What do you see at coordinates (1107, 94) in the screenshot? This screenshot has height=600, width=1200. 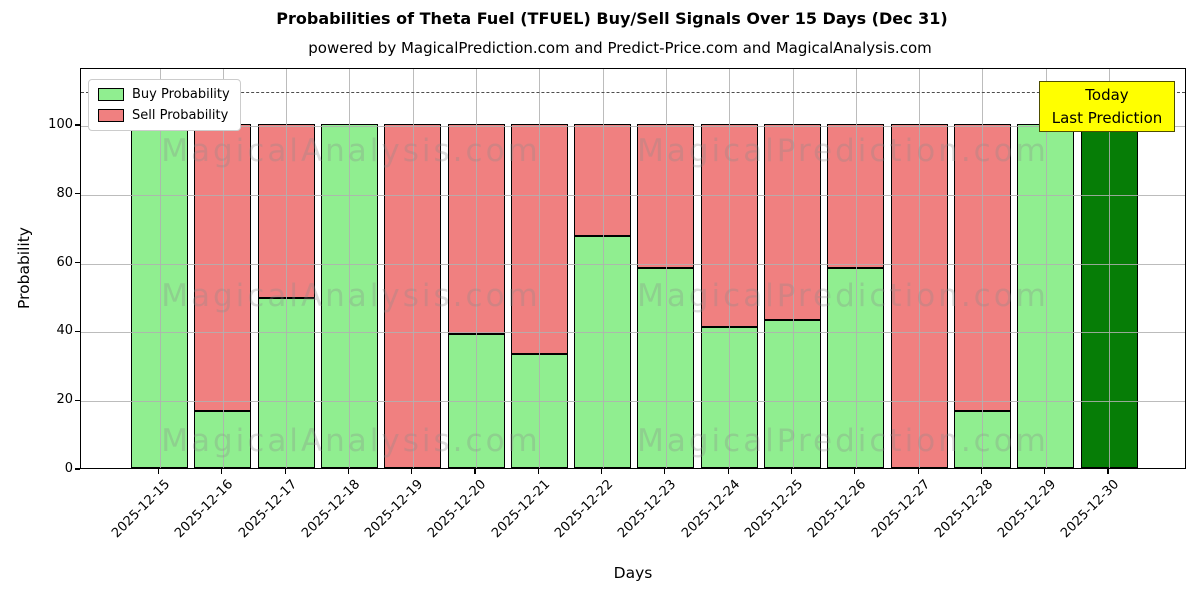 I see `annotation-line-1: Today` at bounding box center [1107, 94].